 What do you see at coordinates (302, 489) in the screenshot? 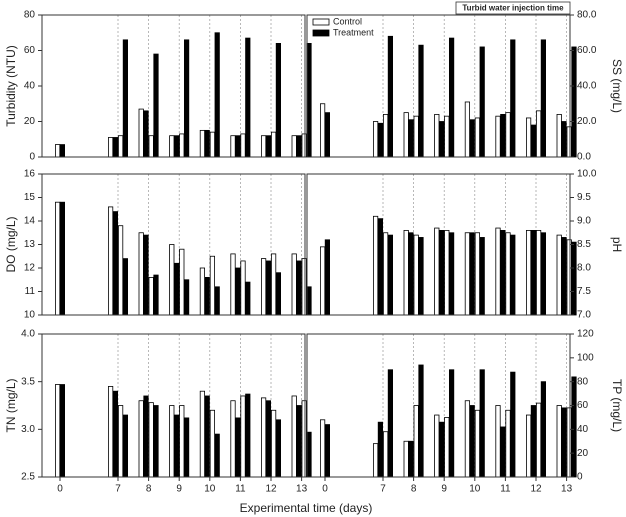
I see `x-tick-label: 13` at bounding box center [302, 489].